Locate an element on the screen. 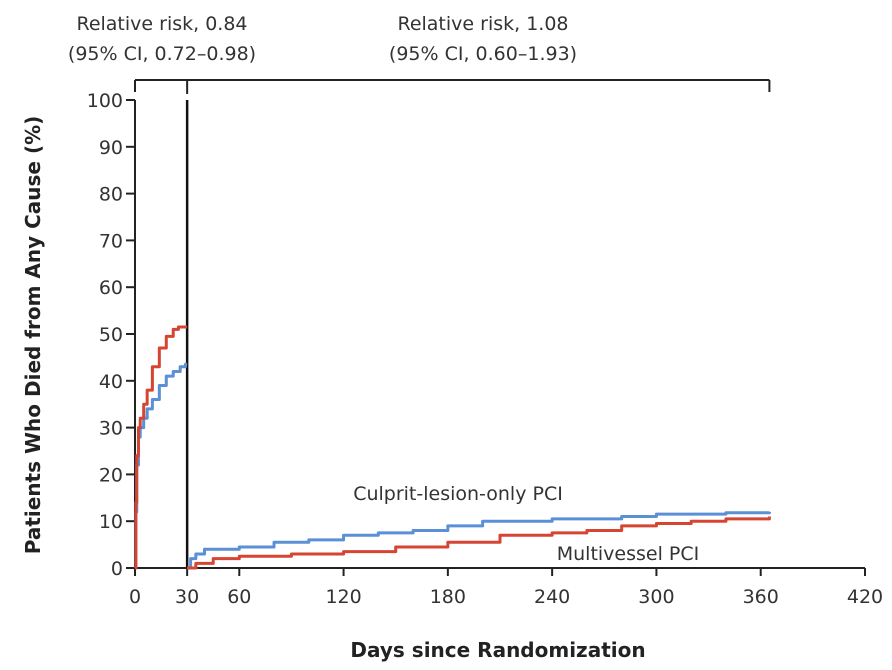  x-tick-label: 120 is located at coordinates (343, 597).